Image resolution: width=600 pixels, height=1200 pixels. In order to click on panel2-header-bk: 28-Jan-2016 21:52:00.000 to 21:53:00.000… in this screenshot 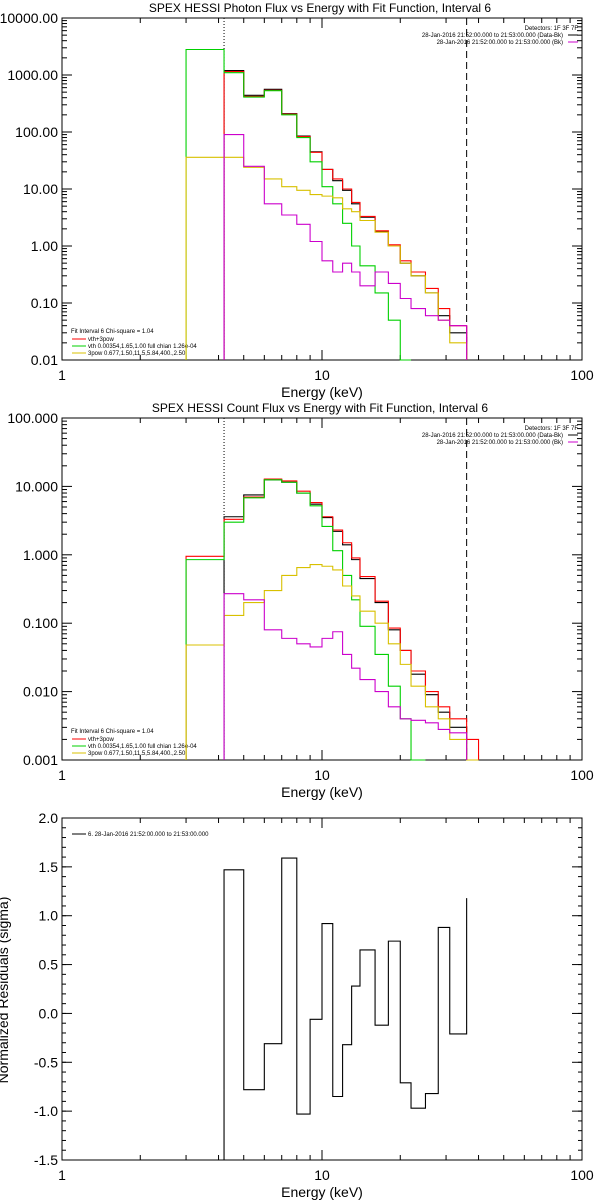, I will do `click(500, 443)`.